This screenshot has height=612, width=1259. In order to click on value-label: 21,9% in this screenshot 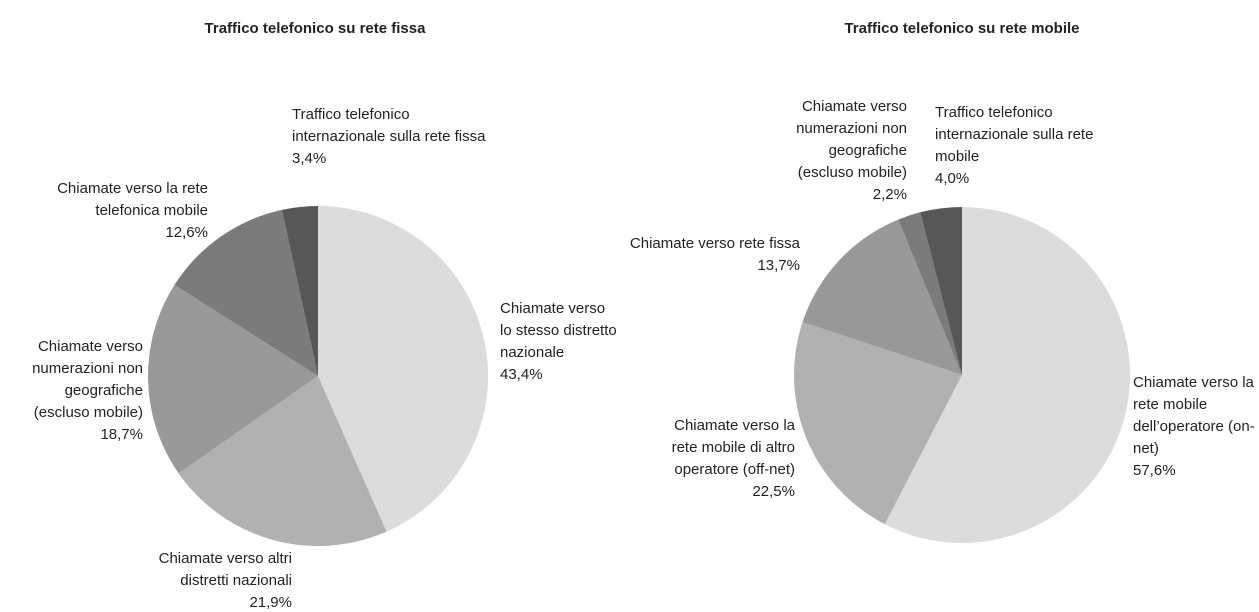, I will do `click(270, 602)`.